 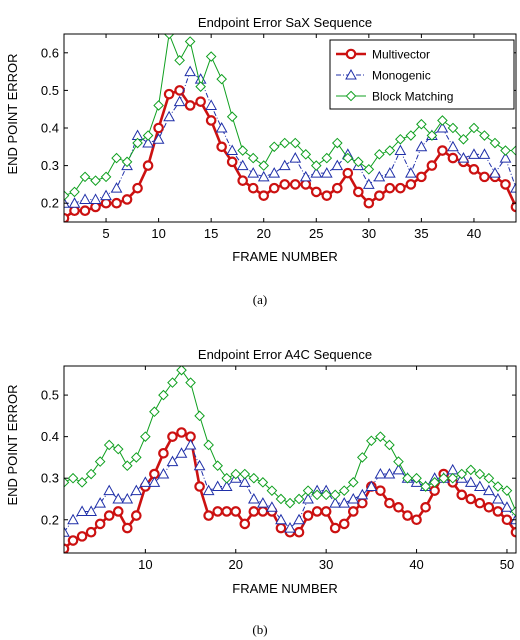 What do you see at coordinates (412, 97) in the screenshot?
I see `legend-label-block: Block Matching` at bounding box center [412, 97].